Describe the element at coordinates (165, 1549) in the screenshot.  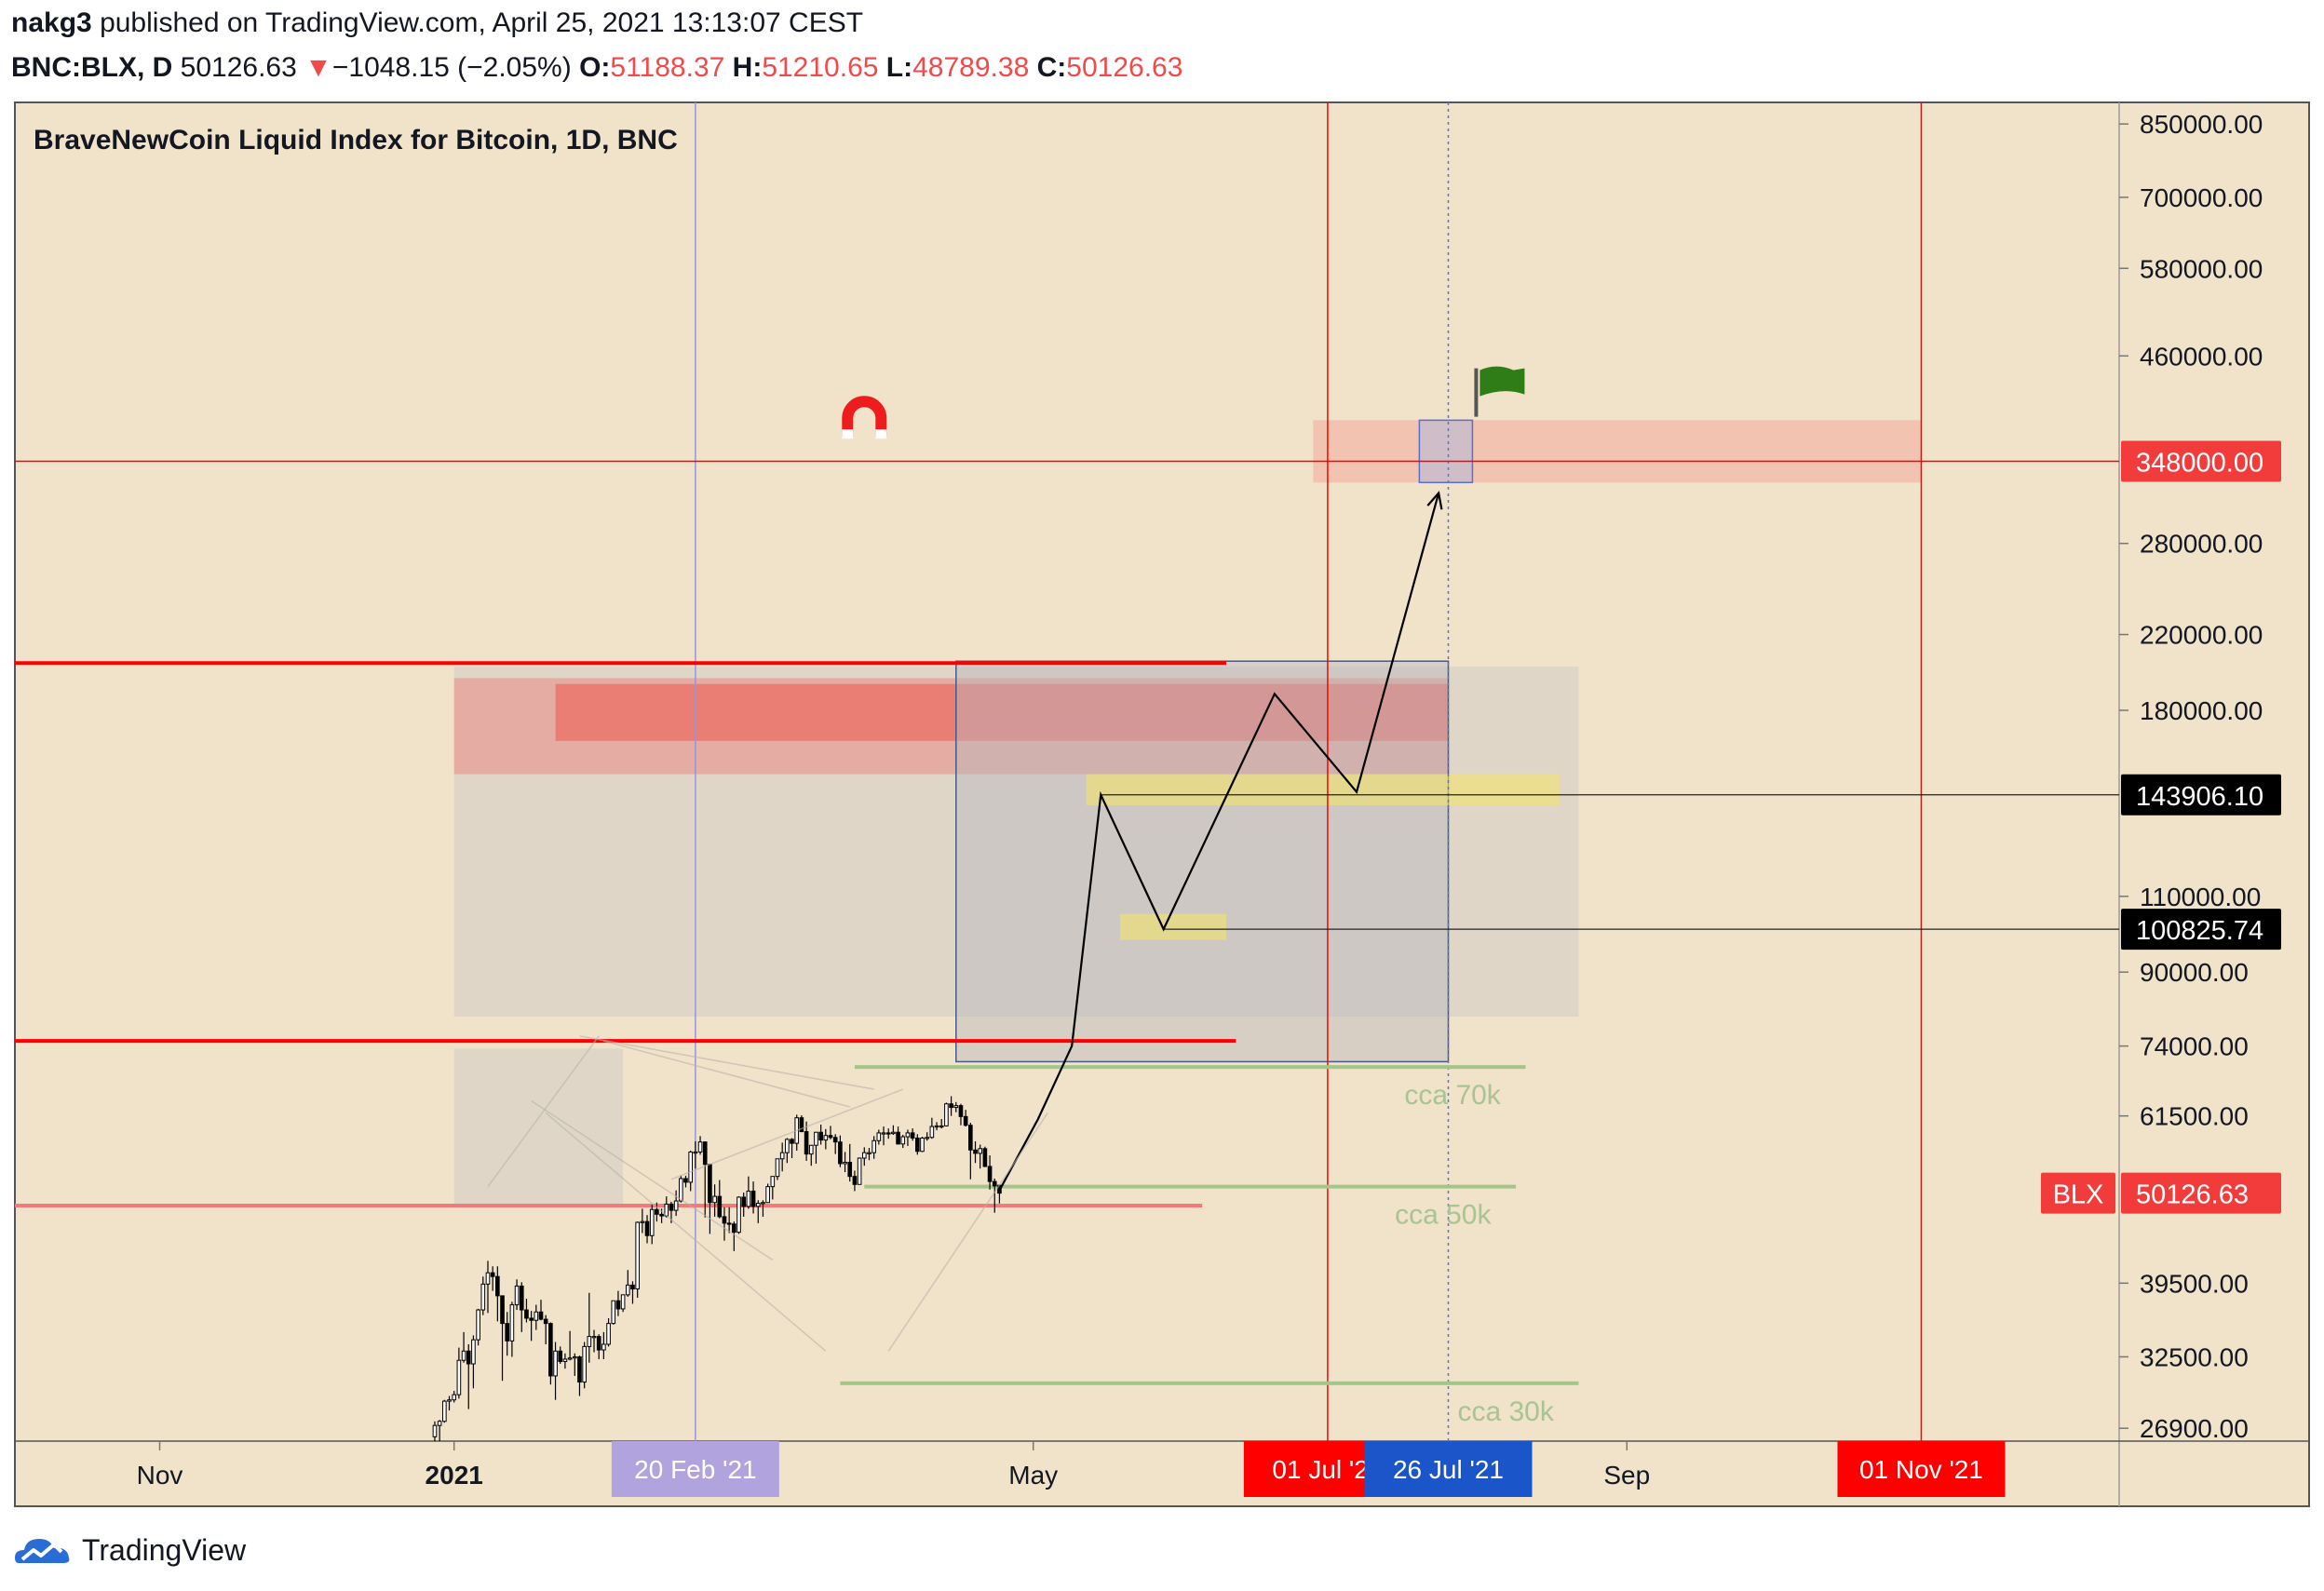
I see `footer-brand: TradingView` at that location.